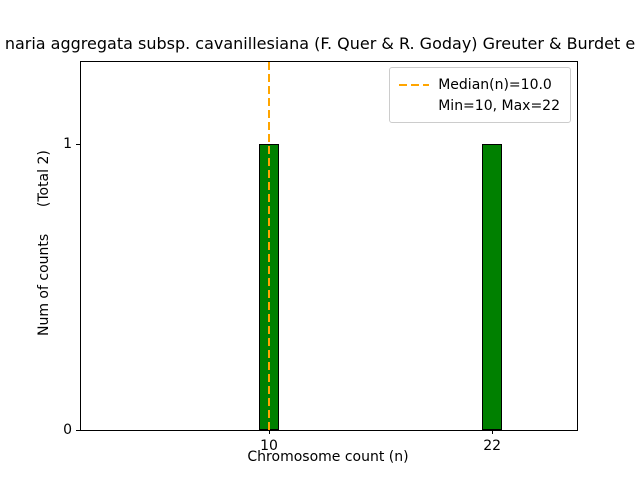 The image size is (640, 480). I want to click on y-tick-label: 0, so click(67, 430).